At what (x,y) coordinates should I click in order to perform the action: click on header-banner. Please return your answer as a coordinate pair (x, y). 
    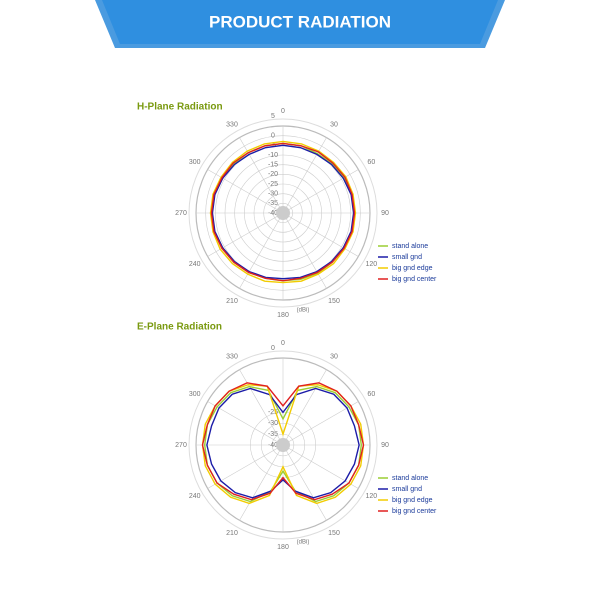
    Looking at the image, I should click on (300, 22).